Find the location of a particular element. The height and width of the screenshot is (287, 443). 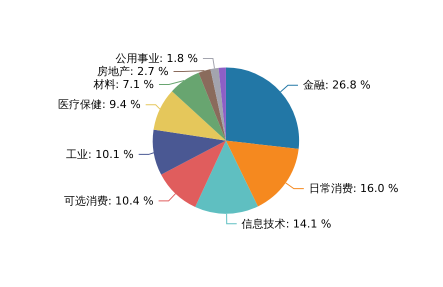

data-label: : 14.1 % is located at coordinates (309, 223).